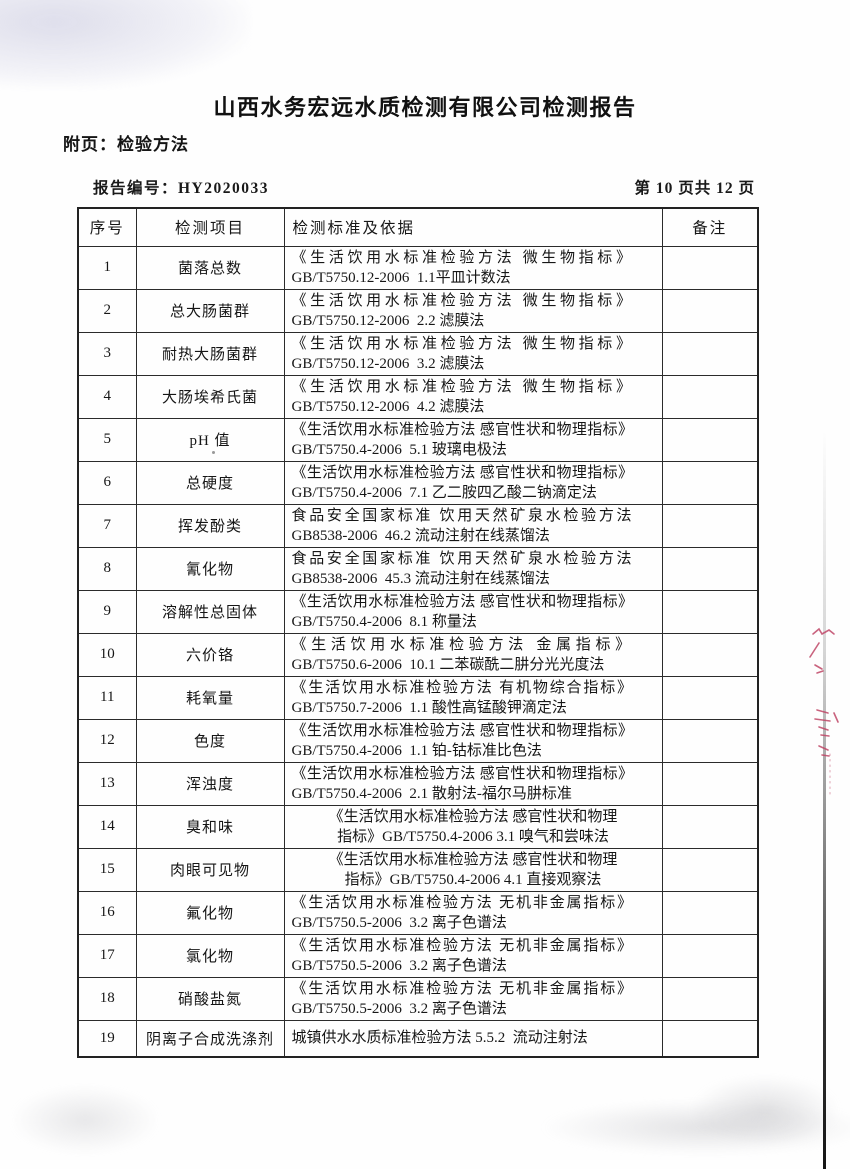 The height and width of the screenshot is (1169, 850). I want to click on standard-line2: GB/T5750.4-2006 2.1 散射法-福尔马肼标准, so click(431, 793).